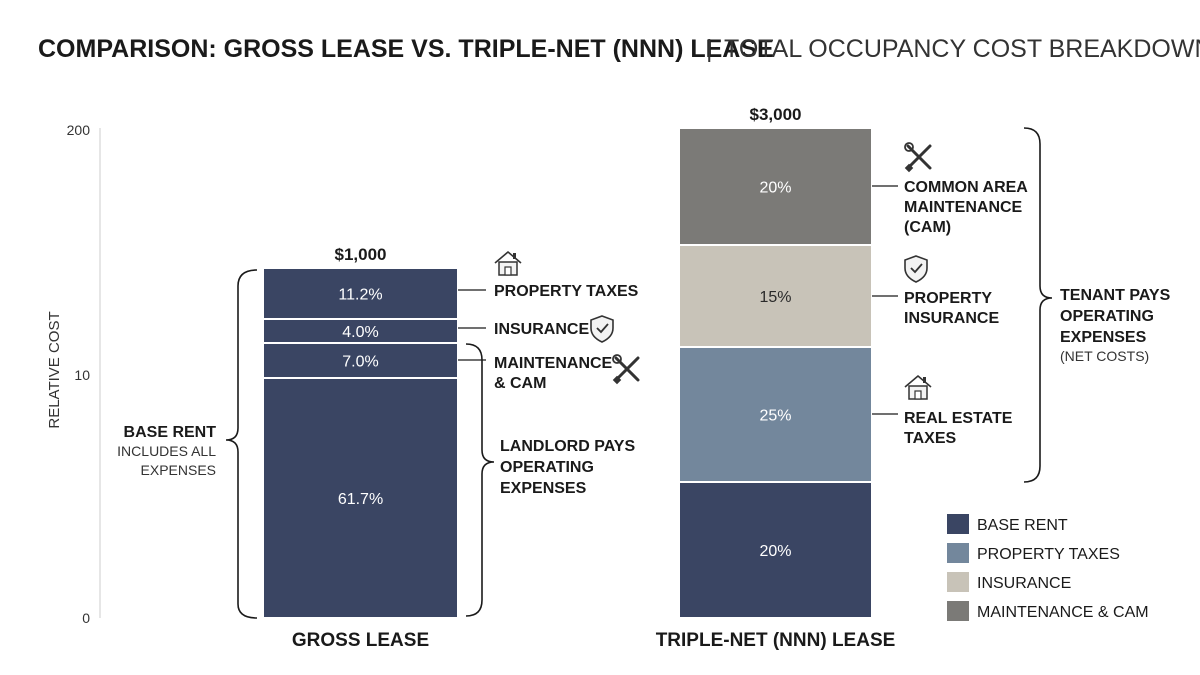 The width and height of the screenshot is (1200, 675). Describe the element at coordinates (951, 318) in the screenshot. I see `nnn-insurance-label-2: INSURANCE` at that location.